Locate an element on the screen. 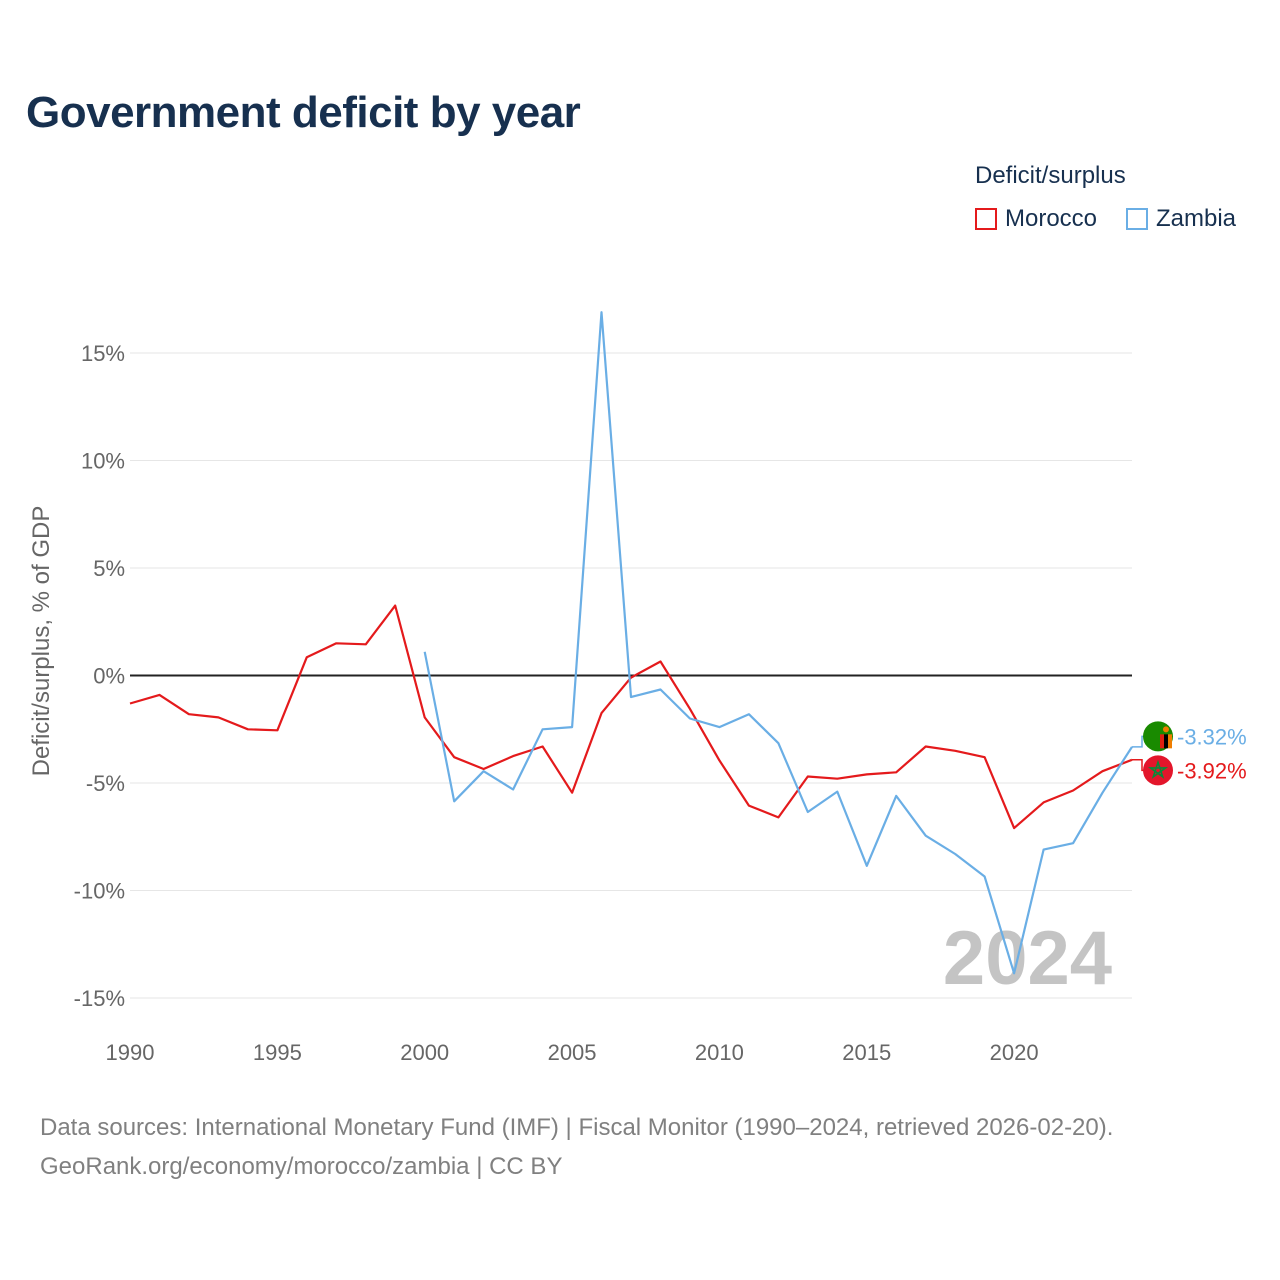 The height and width of the screenshot is (1280, 1280). x-tick-label: 2000 is located at coordinates (424, 1052).